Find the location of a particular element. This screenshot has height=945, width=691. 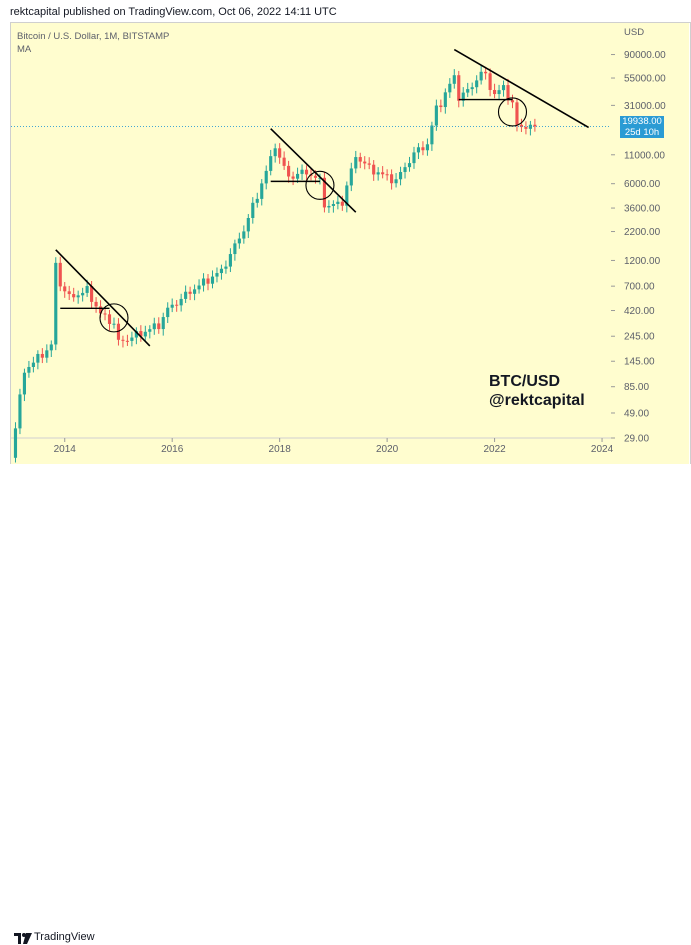

time-axis: 2014 2016 2018 2020 2022 2024 is located at coordinates (334, 446).